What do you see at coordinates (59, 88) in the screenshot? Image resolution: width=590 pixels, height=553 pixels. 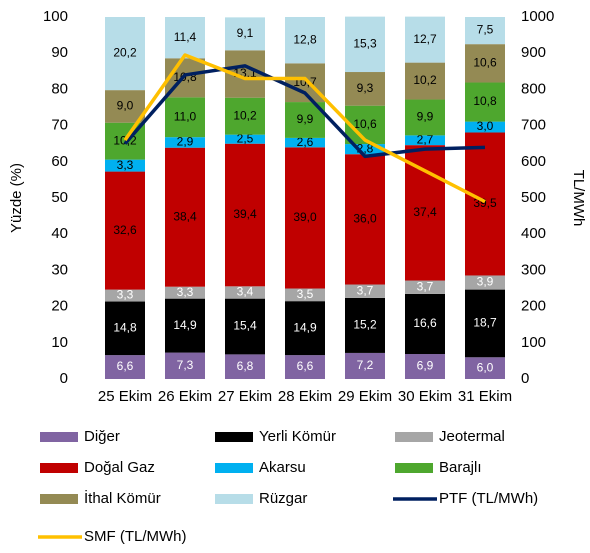 I see `y-tick-label: 80` at bounding box center [59, 88].